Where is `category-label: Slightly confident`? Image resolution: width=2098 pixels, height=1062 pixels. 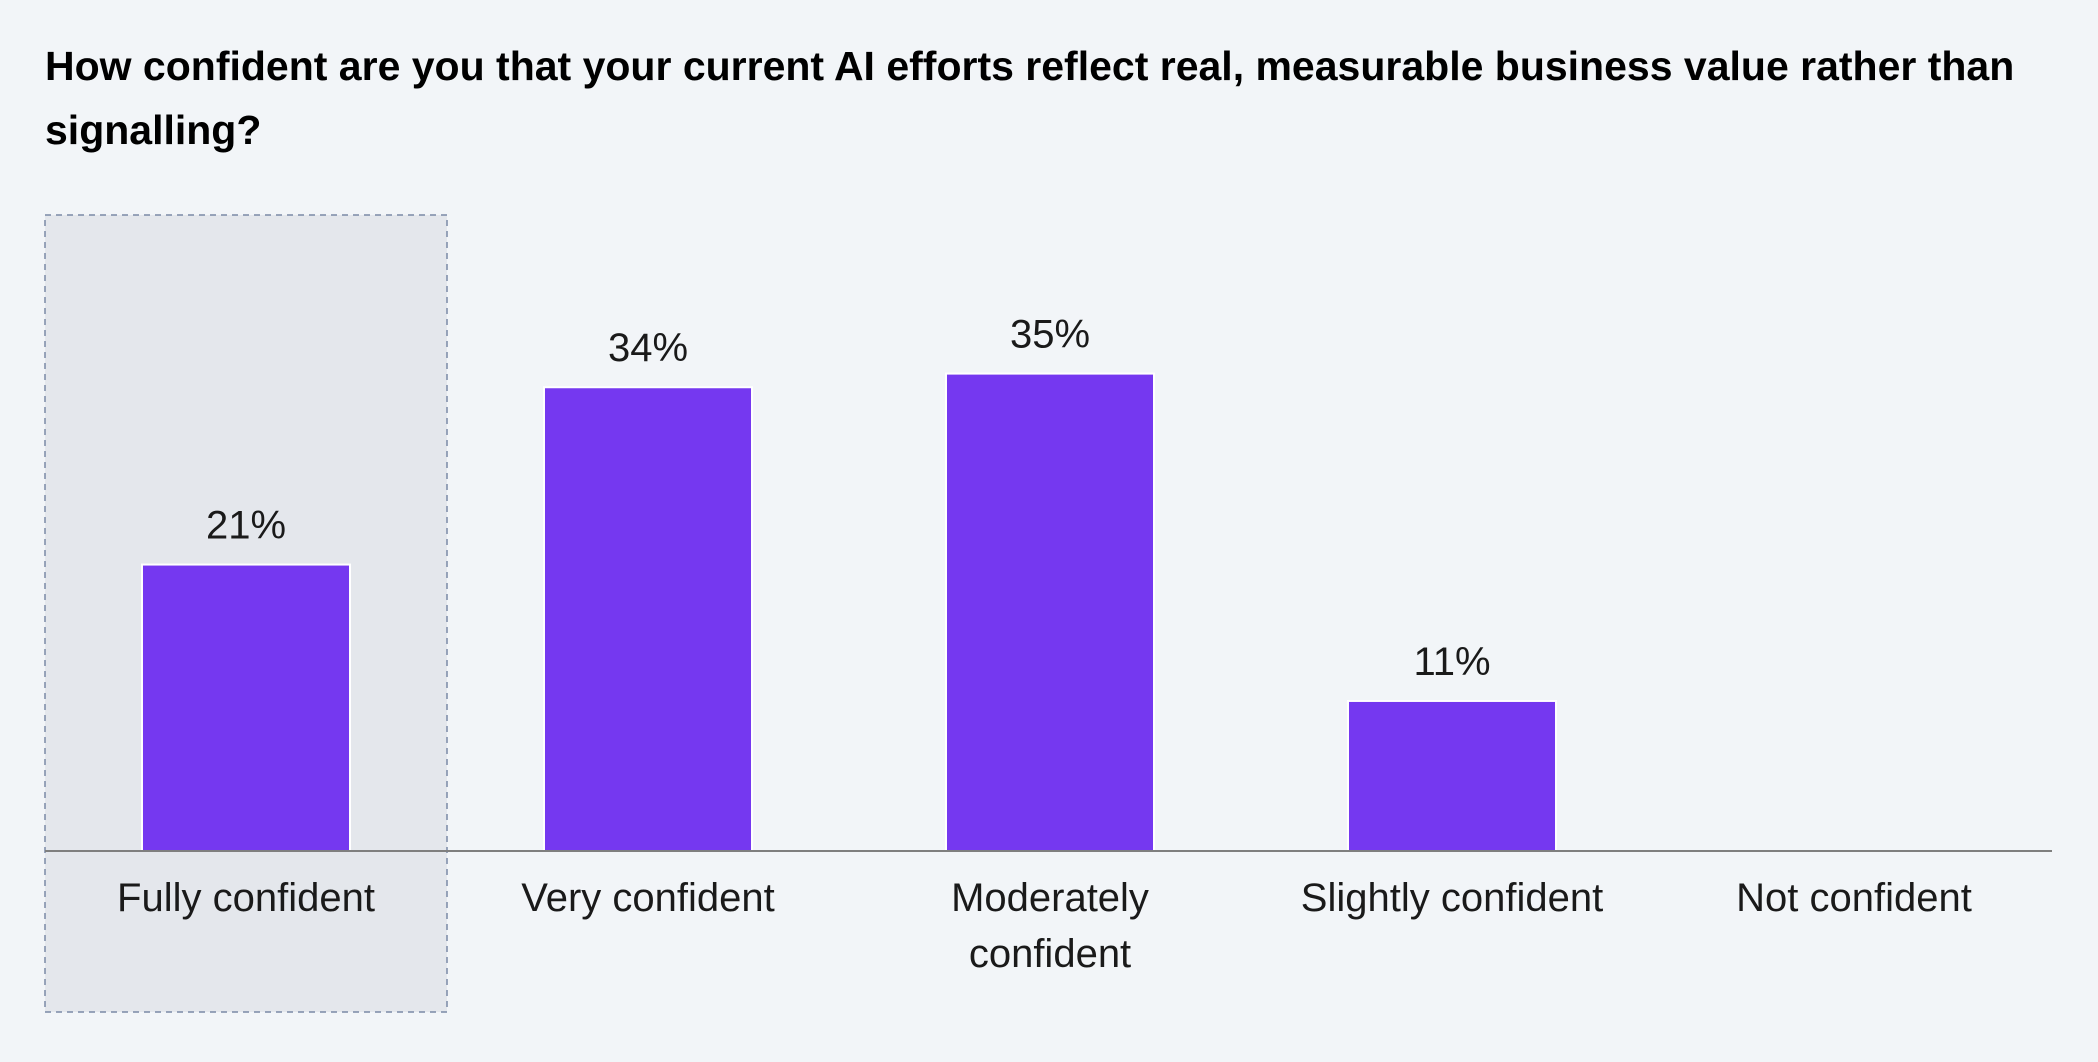 category-label: Slightly confident is located at coordinates (1452, 898).